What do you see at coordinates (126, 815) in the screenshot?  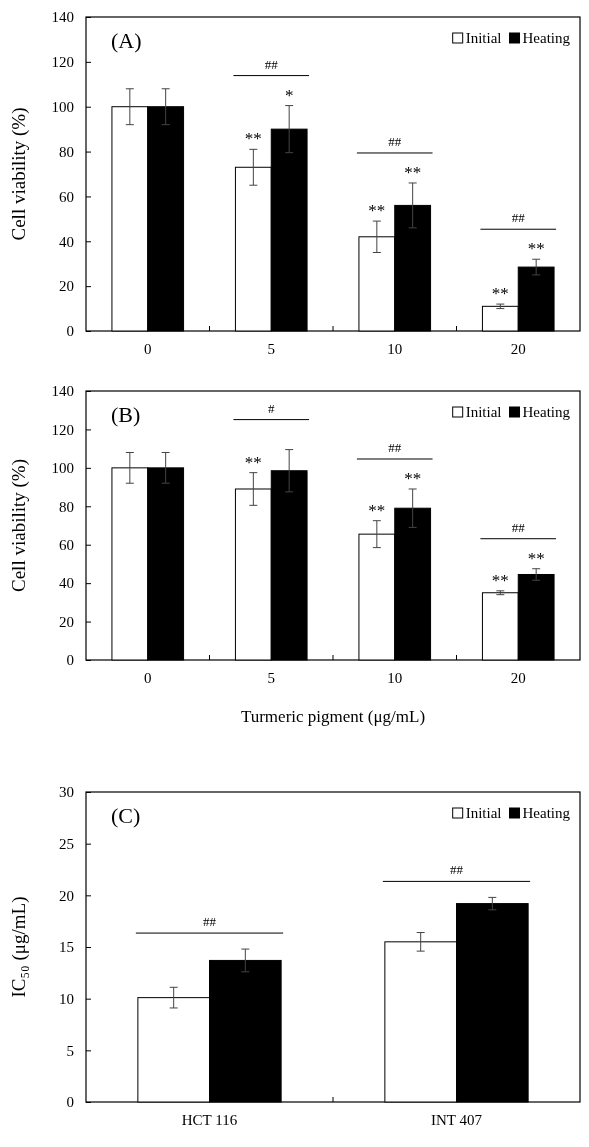 I see `text: (C)` at bounding box center [126, 815].